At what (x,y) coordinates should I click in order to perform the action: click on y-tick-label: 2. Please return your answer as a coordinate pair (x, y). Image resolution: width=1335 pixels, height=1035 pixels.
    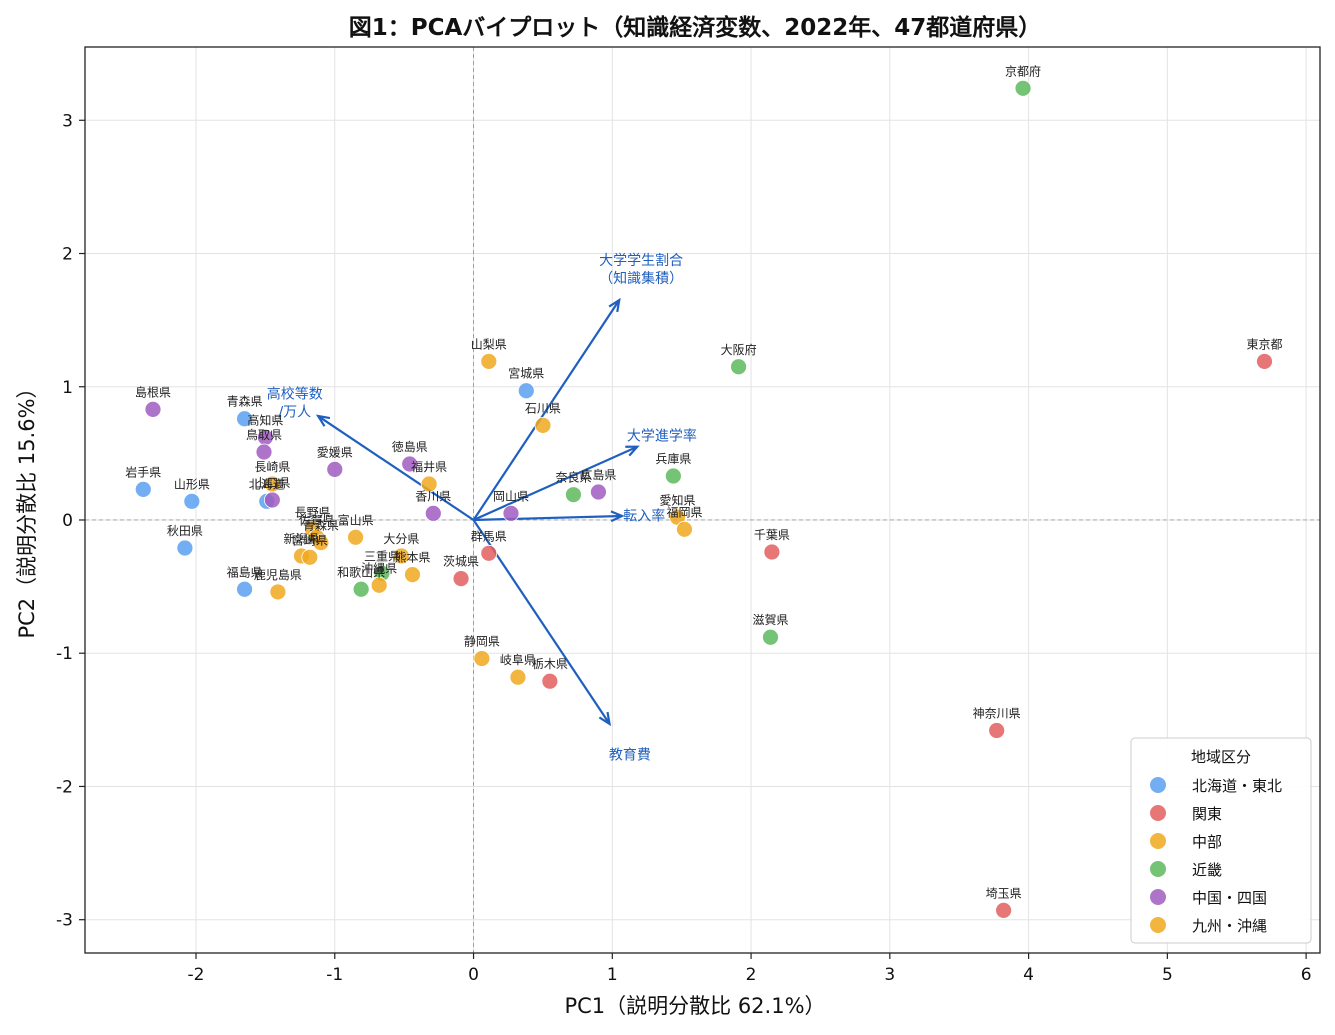
    Looking at the image, I should click on (67, 255).